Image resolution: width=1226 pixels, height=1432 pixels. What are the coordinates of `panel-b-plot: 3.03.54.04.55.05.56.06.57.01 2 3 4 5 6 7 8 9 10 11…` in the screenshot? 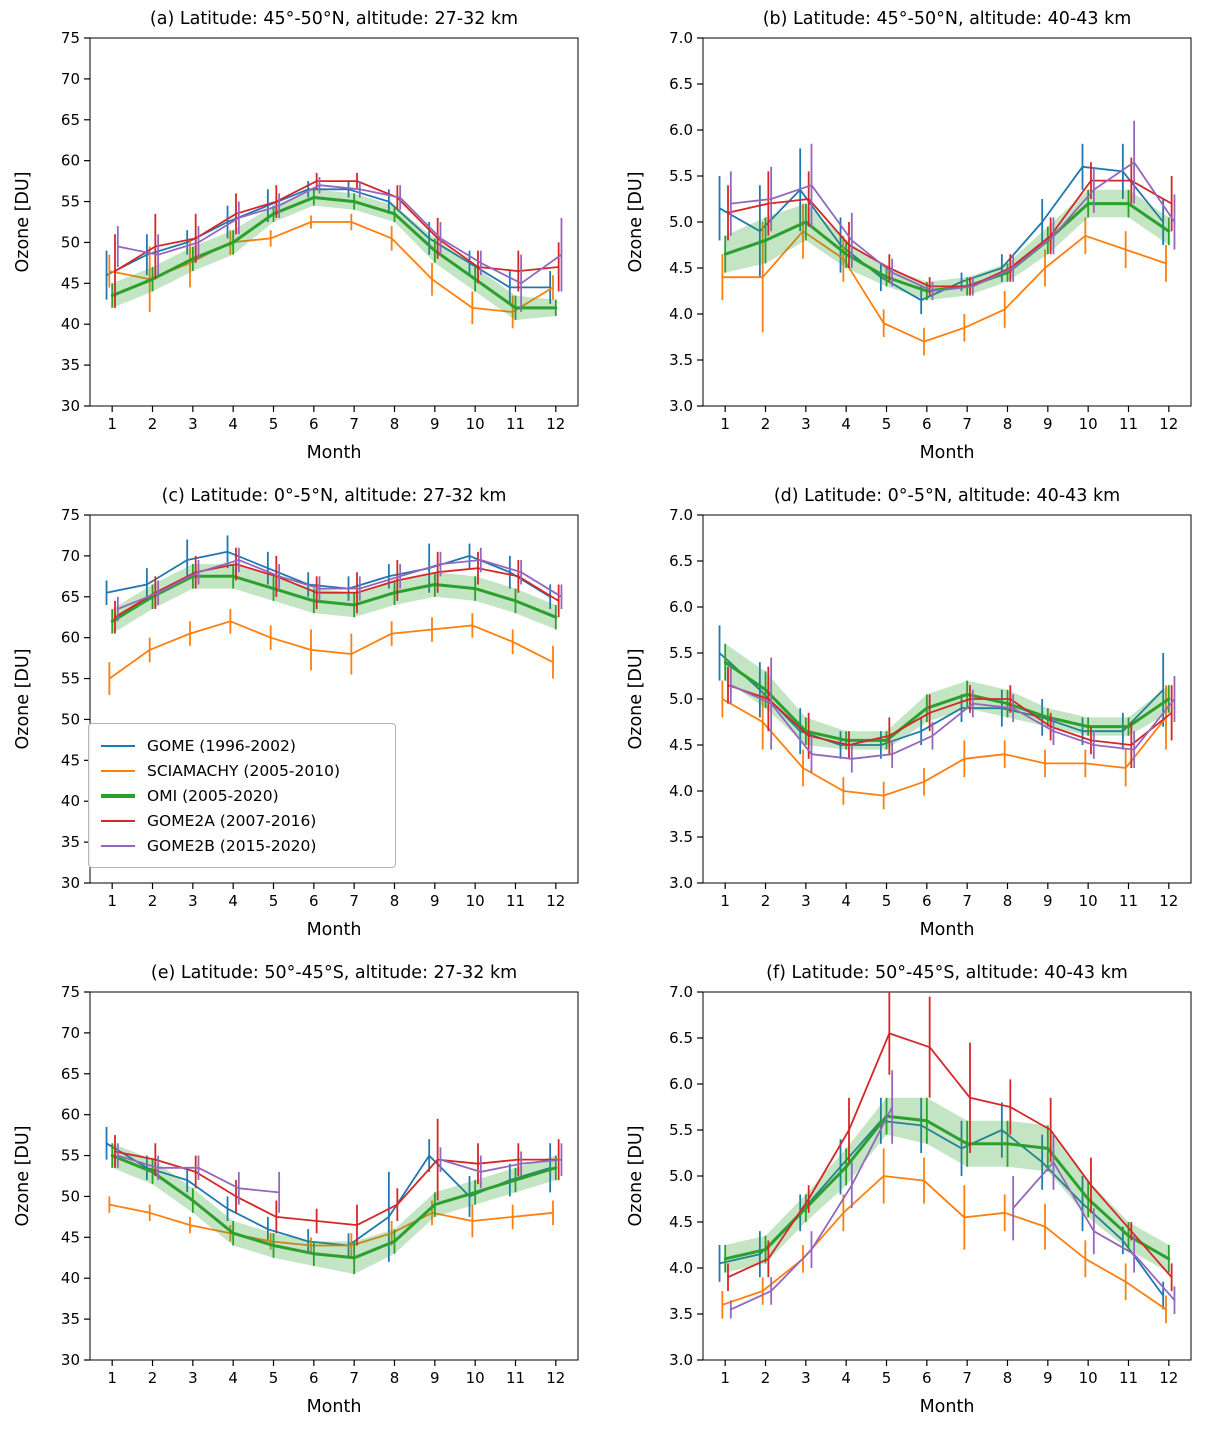 It's located at (909, 236).